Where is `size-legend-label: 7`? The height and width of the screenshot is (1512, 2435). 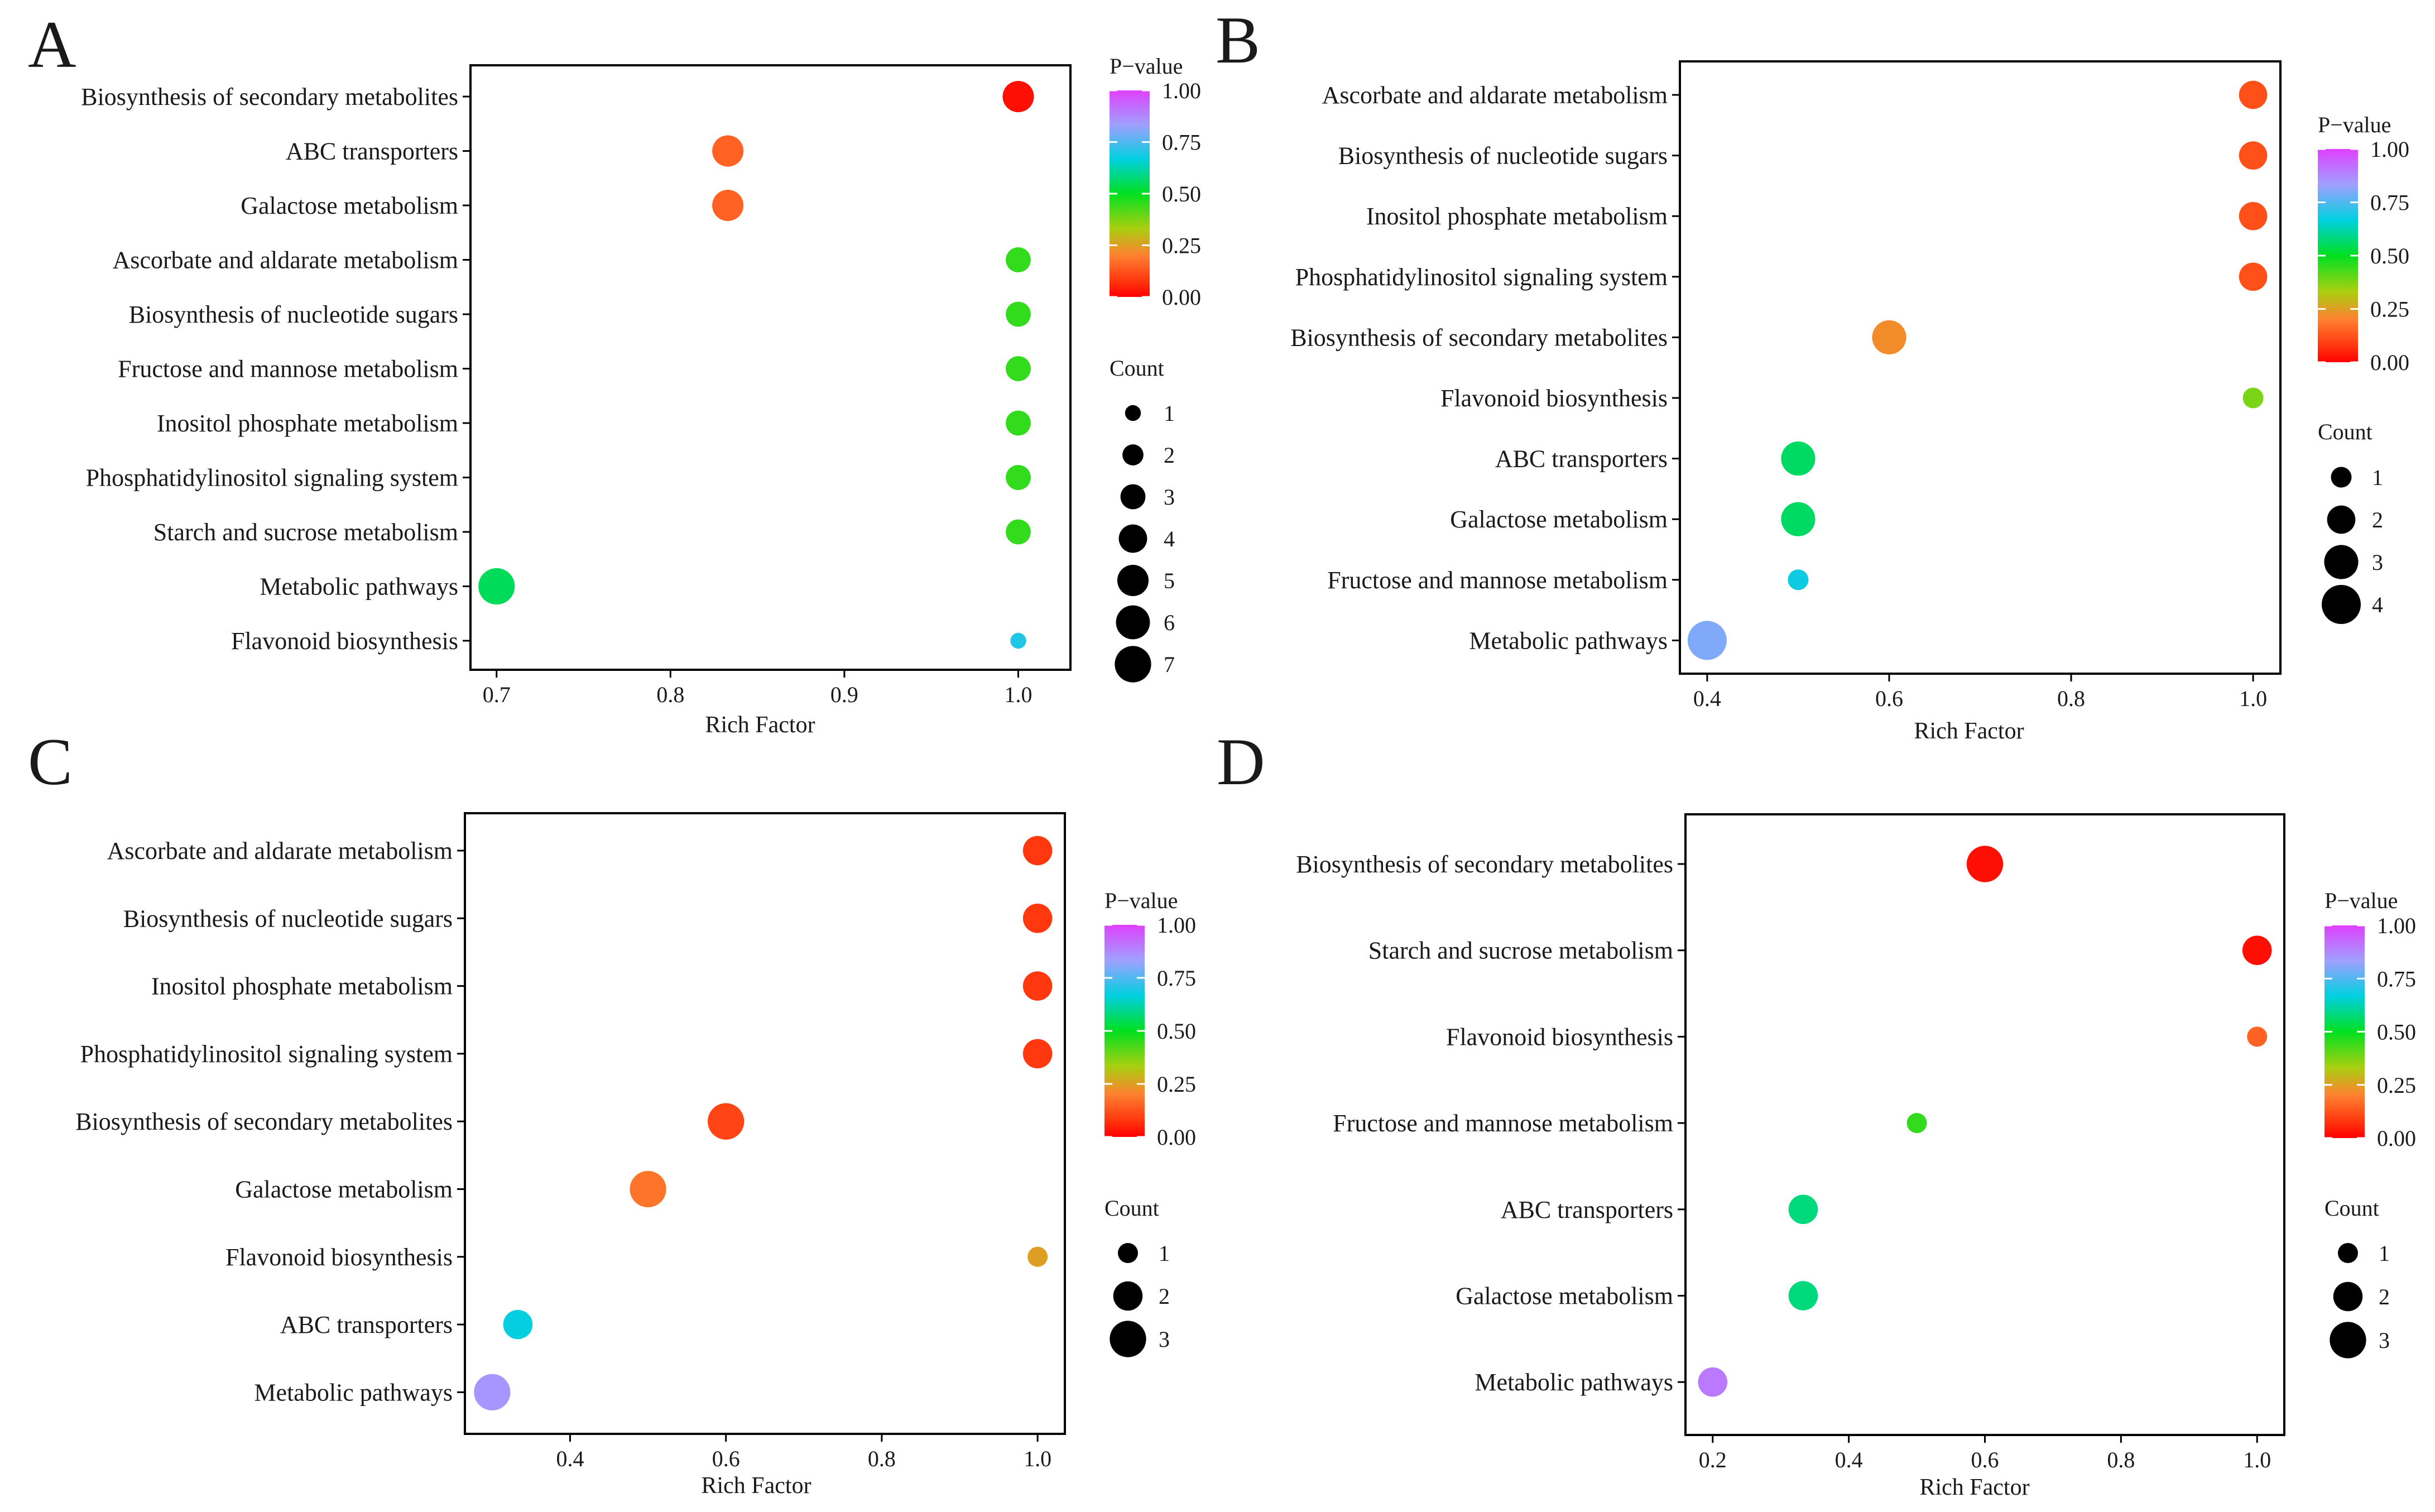 size-legend-label: 7 is located at coordinates (1169, 664).